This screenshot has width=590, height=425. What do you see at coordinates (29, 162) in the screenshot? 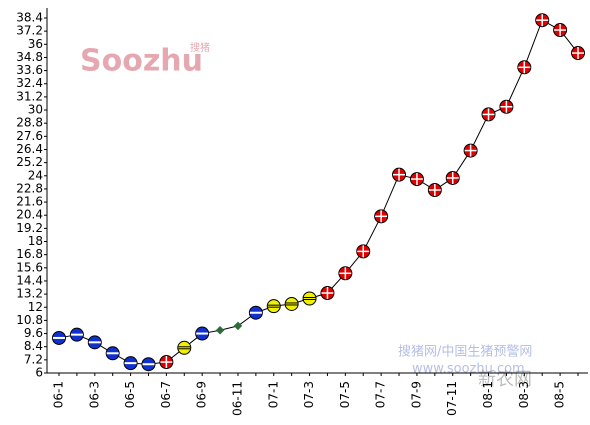
I see `y-tick-label: 25.2` at bounding box center [29, 162].